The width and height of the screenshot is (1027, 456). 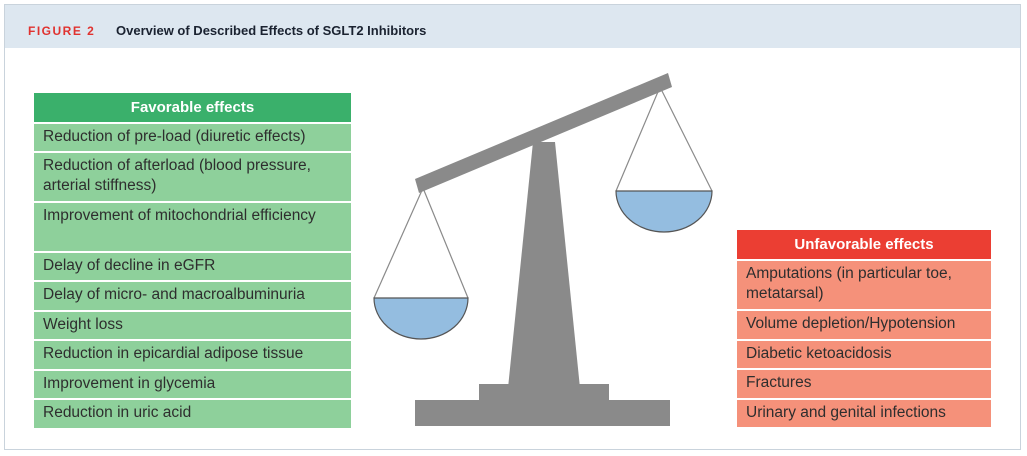 I want to click on favorable-item: Improvement of mitochondrial efficiency, so click(x=192, y=226).